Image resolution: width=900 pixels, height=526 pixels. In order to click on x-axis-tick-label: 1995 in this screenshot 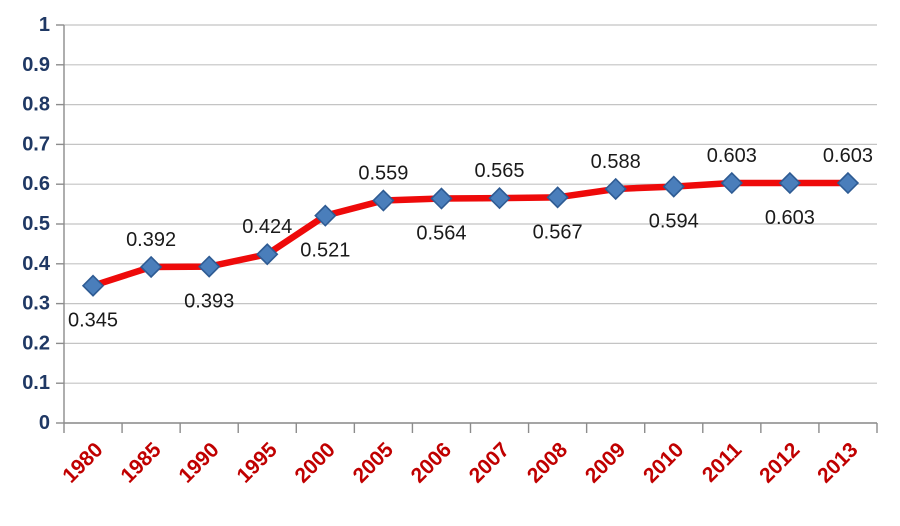, I will do `click(257, 463)`.